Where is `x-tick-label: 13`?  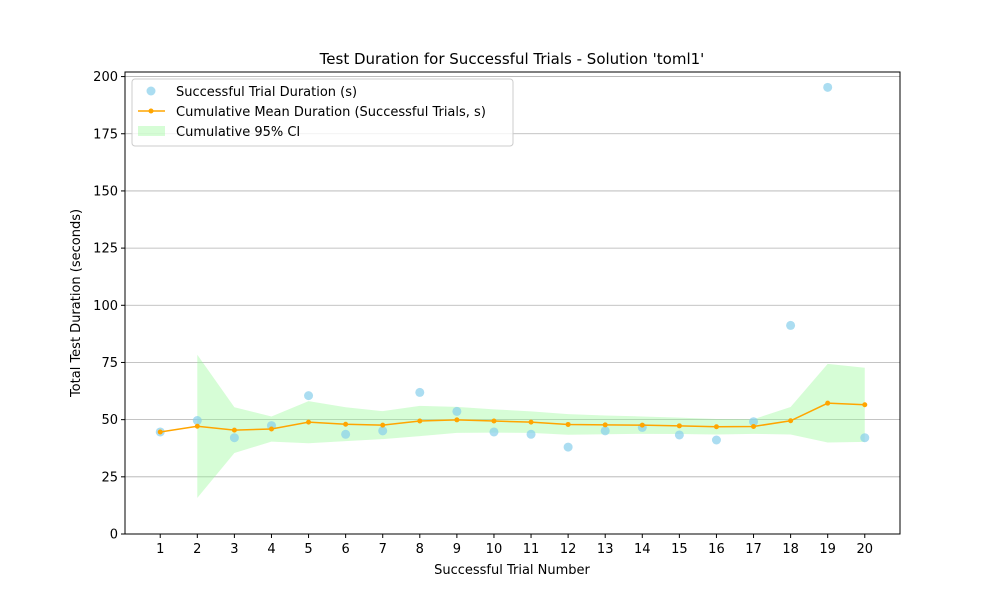 x-tick-label: 13 is located at coordinates (605, 549).